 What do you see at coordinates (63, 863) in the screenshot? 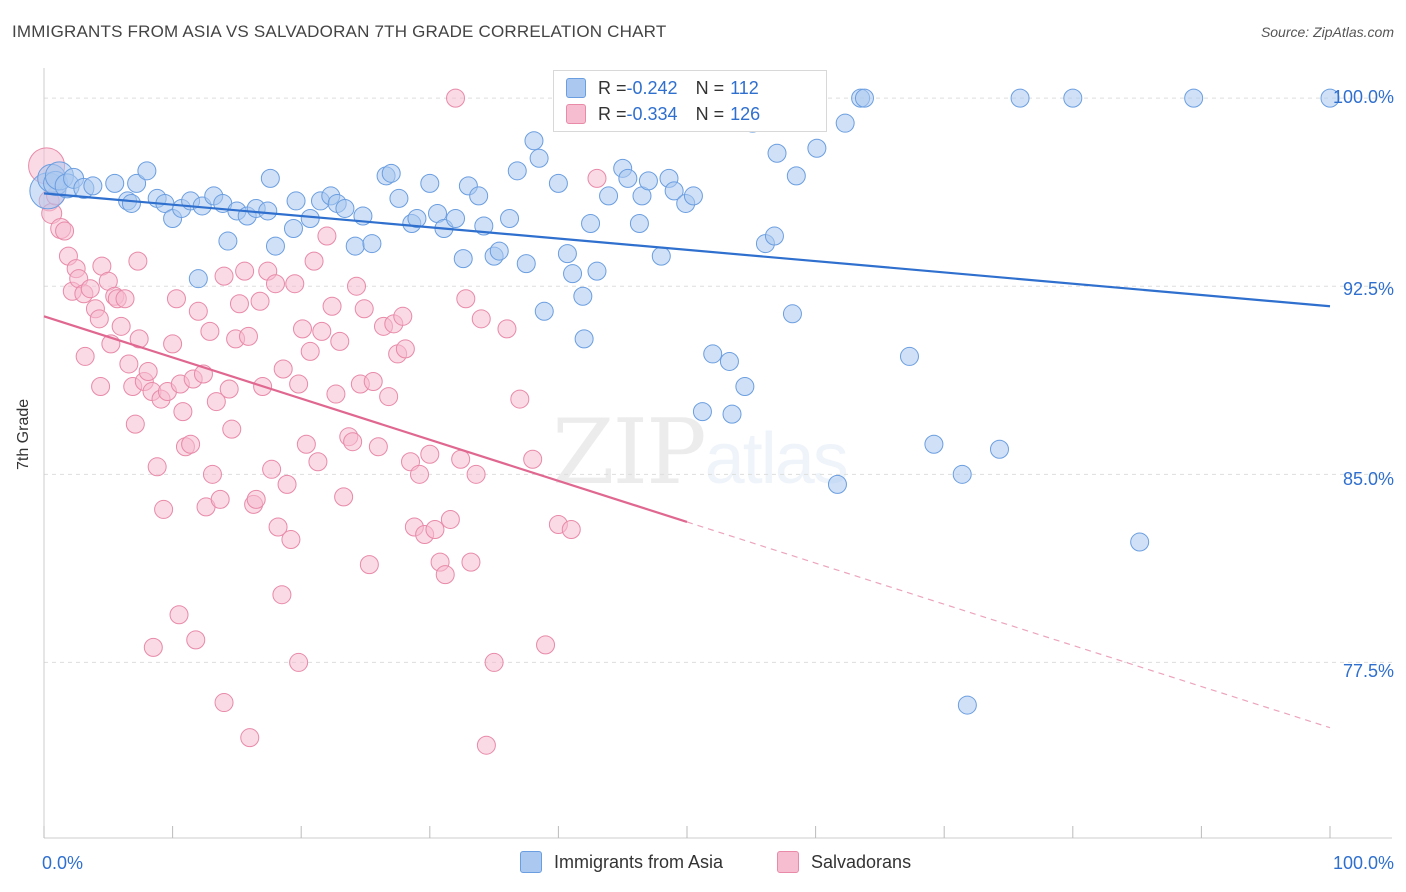
I see `x-tick-label-min: 0.0%` at bounding box center [63, 863].